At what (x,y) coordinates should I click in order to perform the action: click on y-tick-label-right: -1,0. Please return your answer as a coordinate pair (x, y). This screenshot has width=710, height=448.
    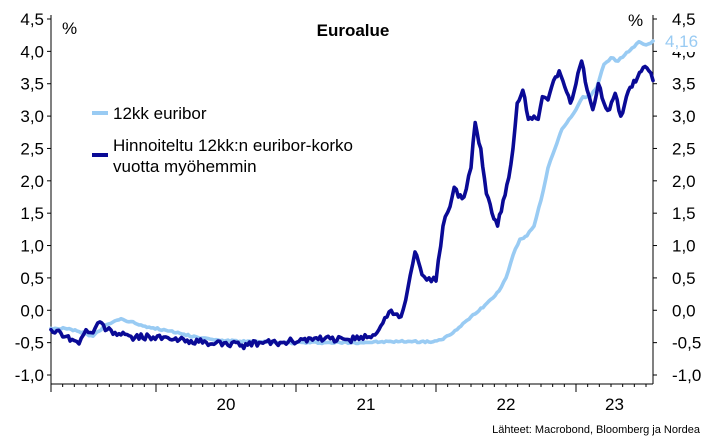
    Looking at the image, I should click on (686, 375).